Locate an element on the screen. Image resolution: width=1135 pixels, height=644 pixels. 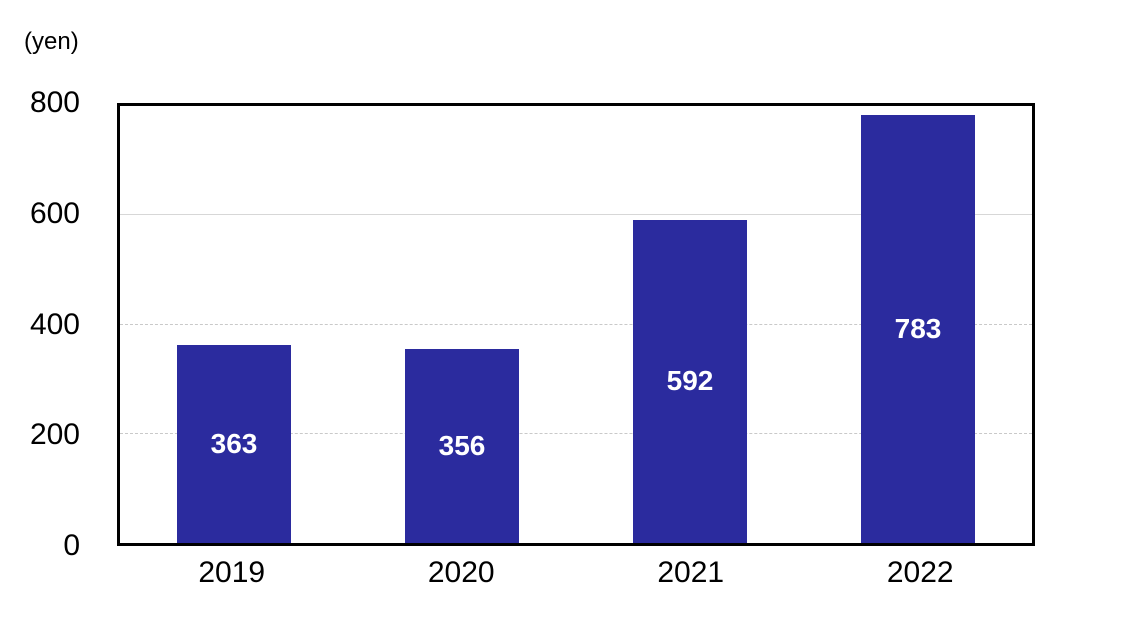
bar-value-label: 363 is located at coordinates (234, 443).